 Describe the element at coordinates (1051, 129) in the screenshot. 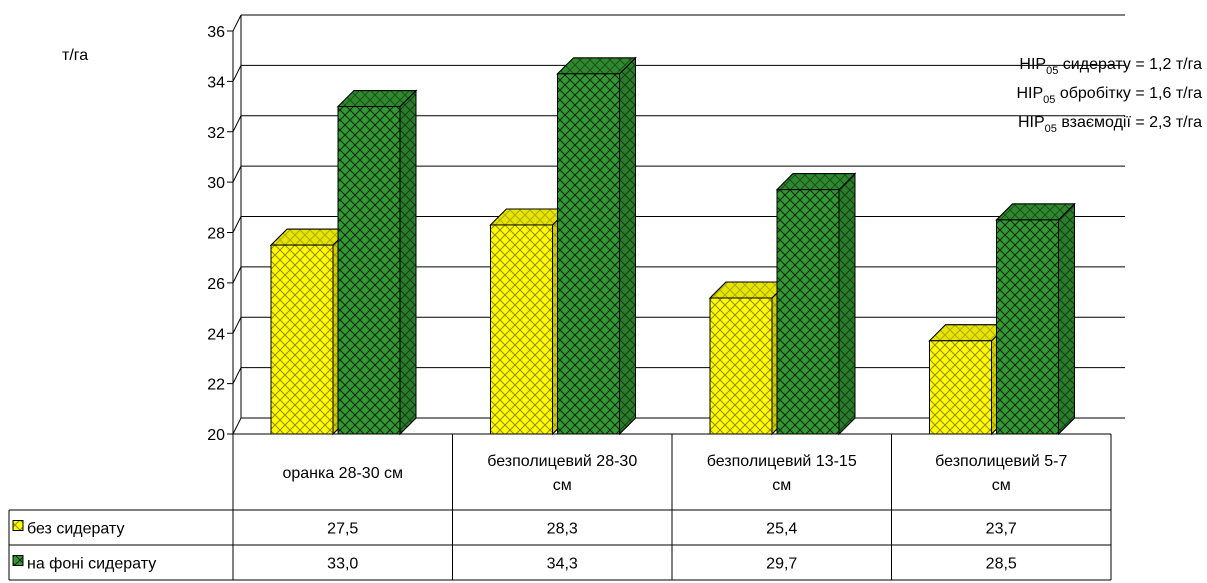

I see `annotation-sub-2: 05` at that location.